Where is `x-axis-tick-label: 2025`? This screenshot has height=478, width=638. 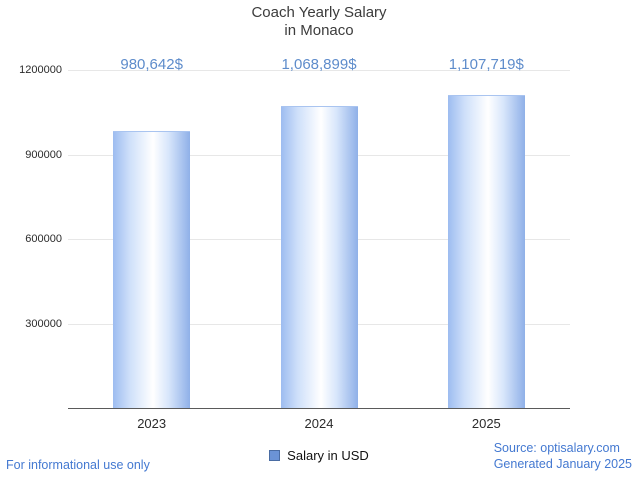
x-axis-tick-label: 2025 is located at coordinates (486, 423).